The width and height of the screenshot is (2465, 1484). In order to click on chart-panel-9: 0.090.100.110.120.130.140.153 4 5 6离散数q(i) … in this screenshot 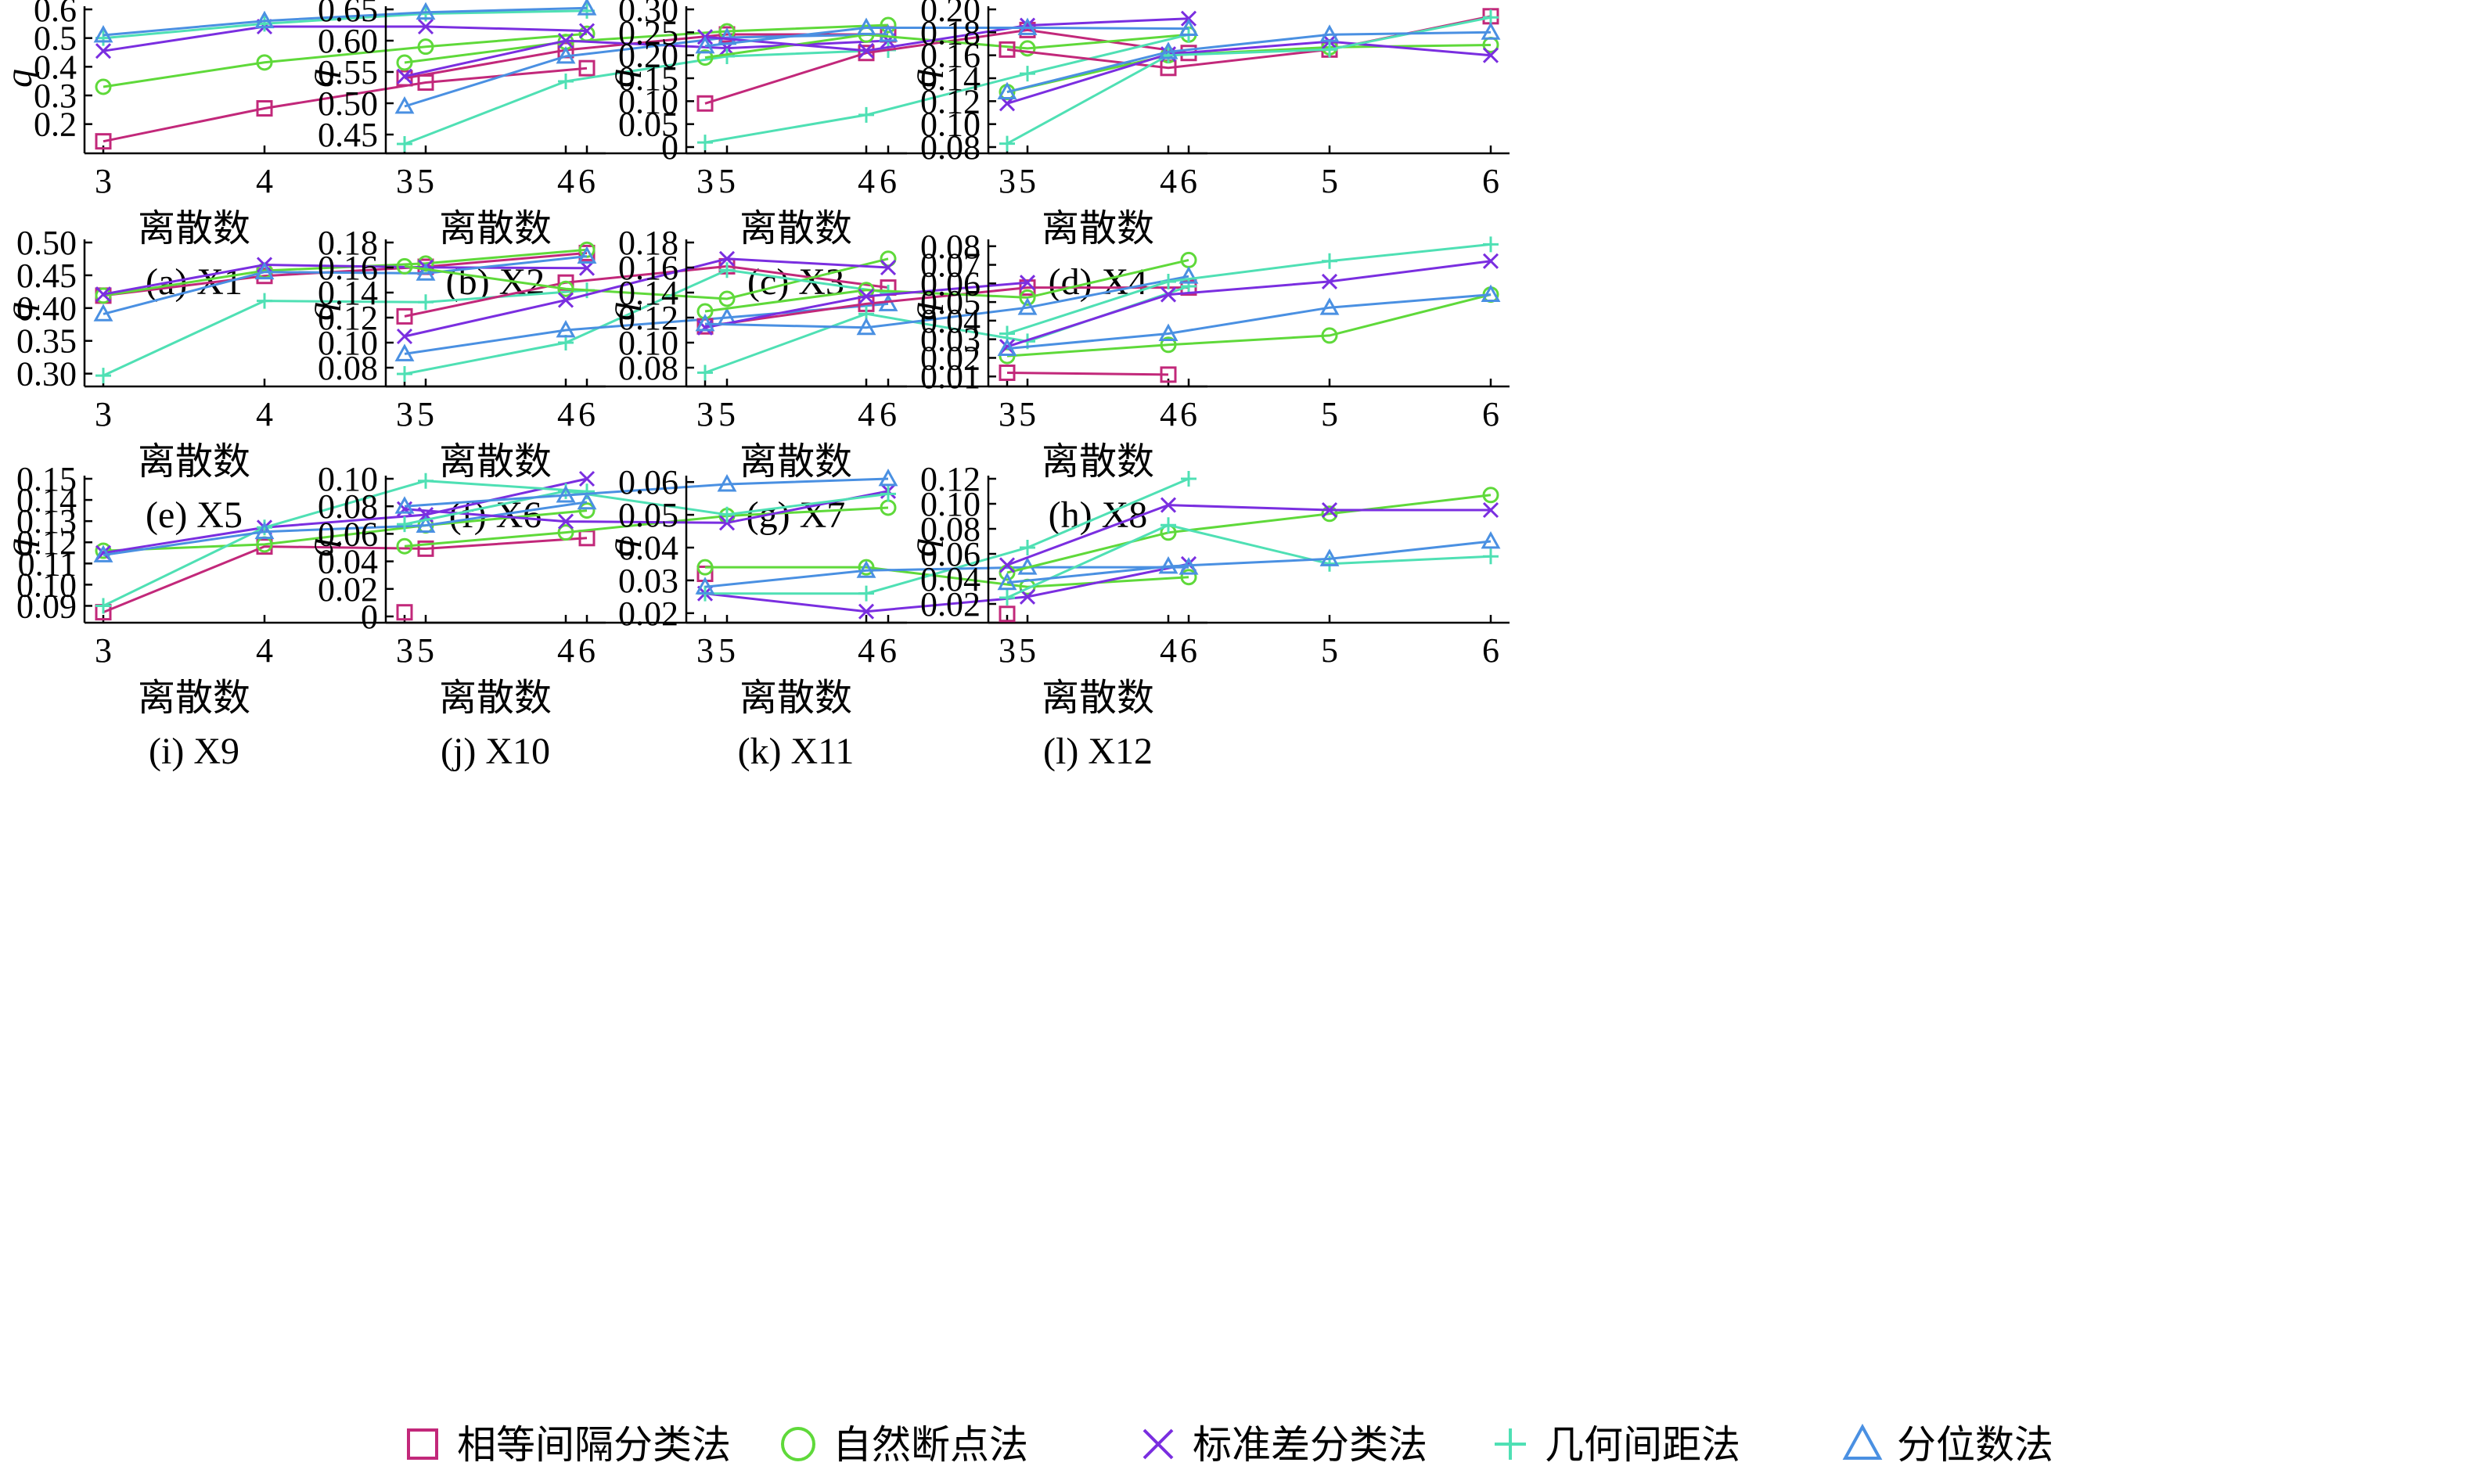, I will do `click(303, 616)`.